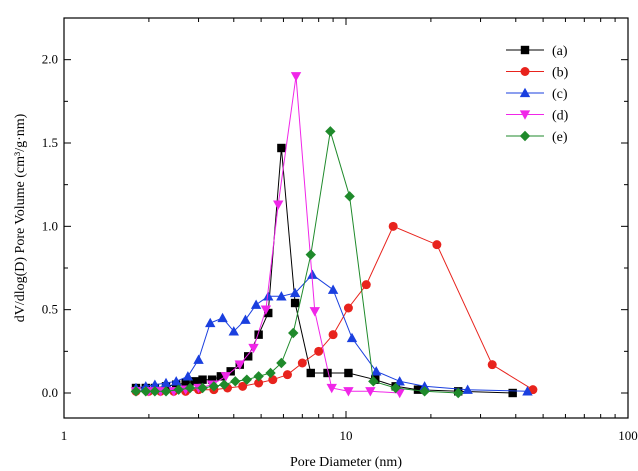  Describe the element at coordinates (628, 435) in the screenshot. I see `x-tick-label: 100` at that location.